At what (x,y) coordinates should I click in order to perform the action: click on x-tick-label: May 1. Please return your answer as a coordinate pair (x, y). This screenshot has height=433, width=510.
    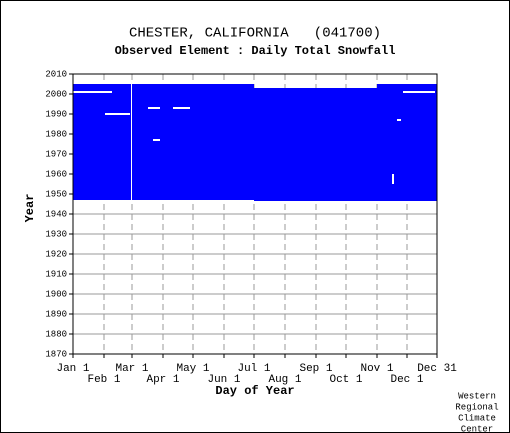
    Looking at the image, I should click on (192, 369).